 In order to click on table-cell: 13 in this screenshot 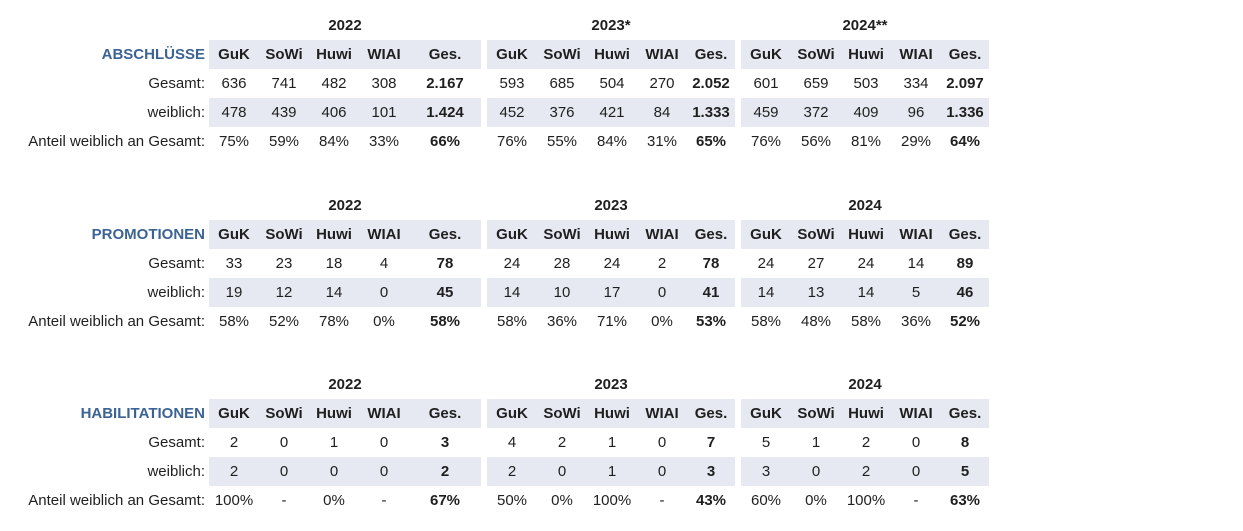, I will do `click(816, 292)`.